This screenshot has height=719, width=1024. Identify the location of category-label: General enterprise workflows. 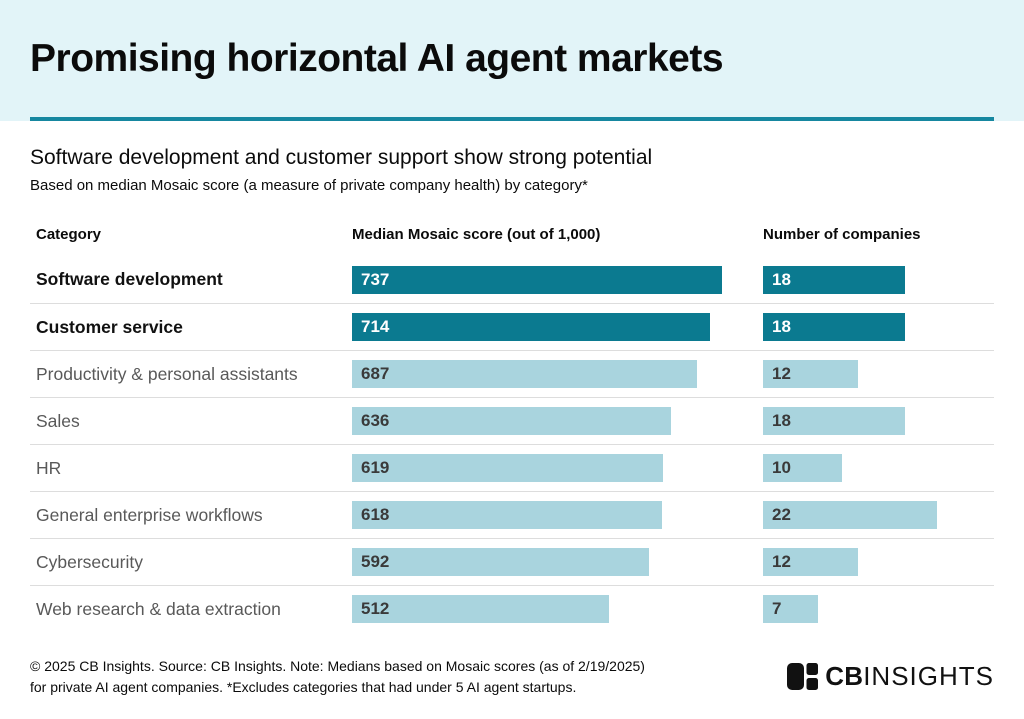
(149, 514).